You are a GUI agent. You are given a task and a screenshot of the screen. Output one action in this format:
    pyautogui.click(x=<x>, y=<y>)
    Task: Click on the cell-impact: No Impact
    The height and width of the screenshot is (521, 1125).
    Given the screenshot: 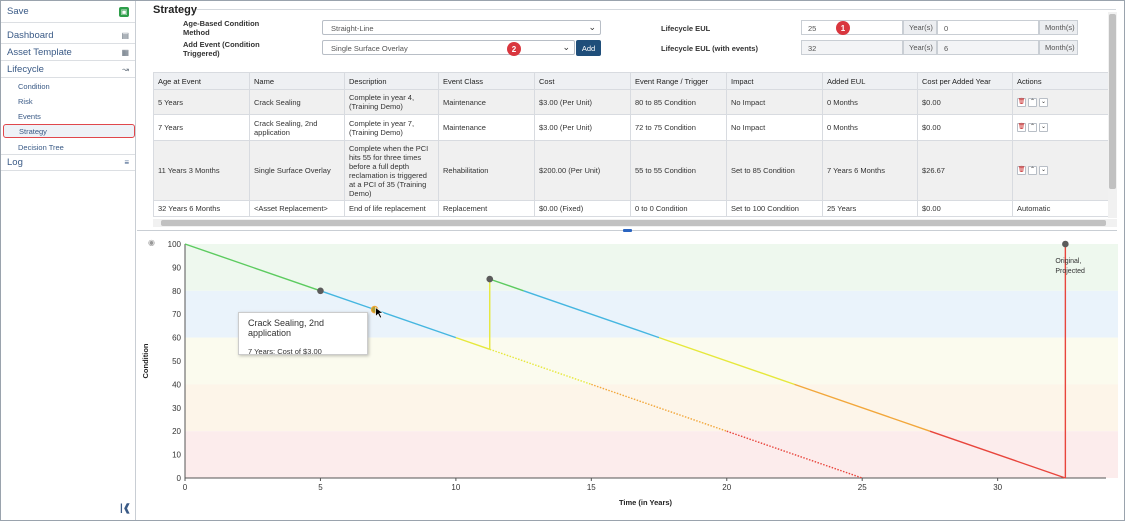 What is the action you would take?
    pyautogui.click(x=774, y=102)
    